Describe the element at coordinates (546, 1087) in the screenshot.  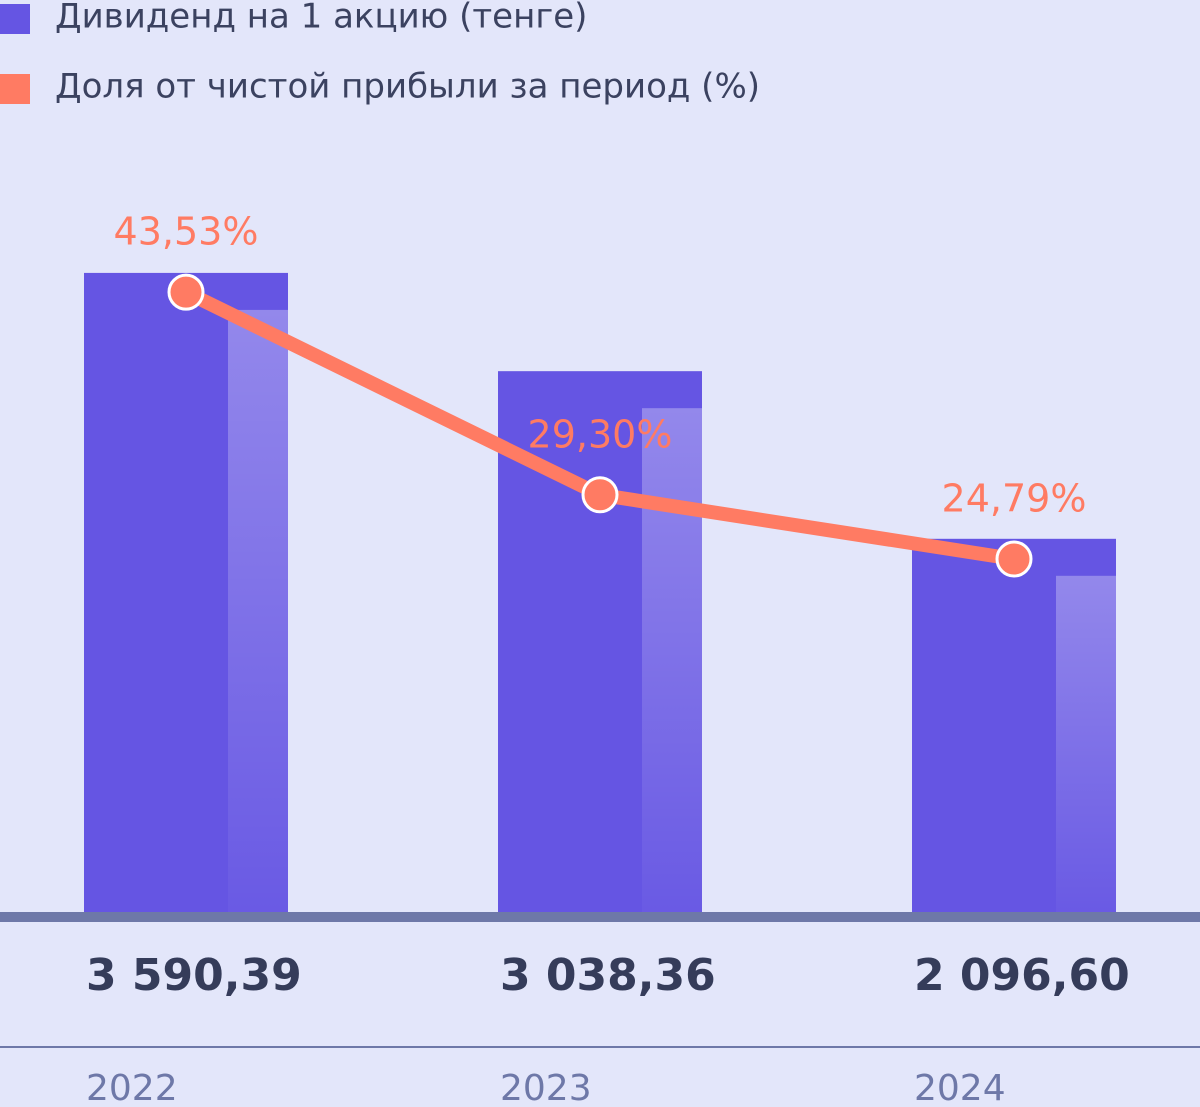
I see `x-tick-label: 2023` at that location.